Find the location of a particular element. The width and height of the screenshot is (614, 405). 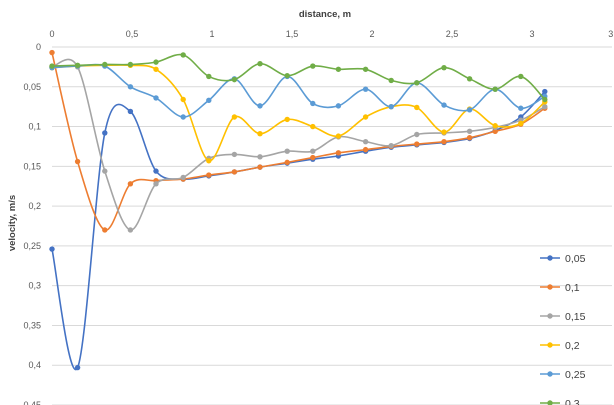

y-tick-label: 0,15 is located at coordinates (32, 166).